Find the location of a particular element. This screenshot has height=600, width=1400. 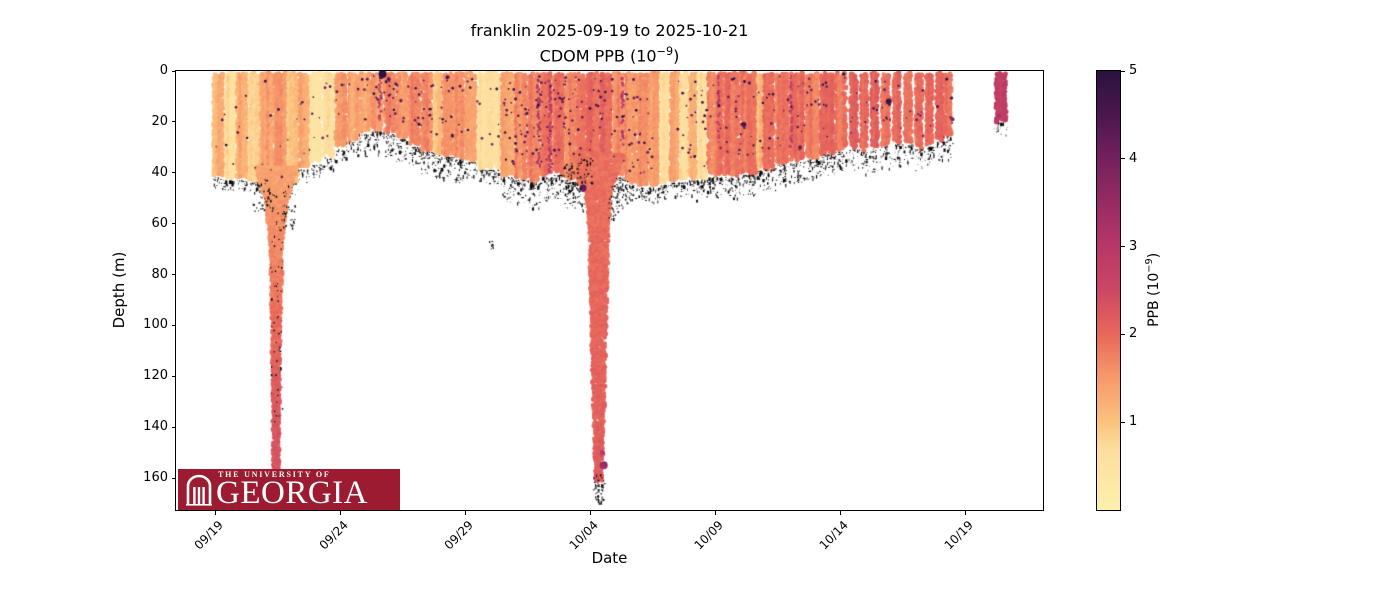

x-axis-label: Date is located at coordinates (609, 558).